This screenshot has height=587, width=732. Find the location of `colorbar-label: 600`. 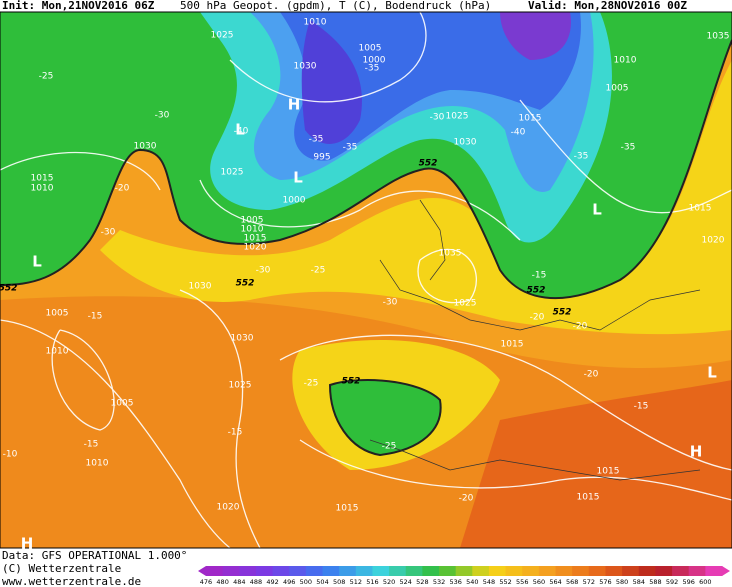

colorbar-label: 600 is located at coordinates (705, 582).